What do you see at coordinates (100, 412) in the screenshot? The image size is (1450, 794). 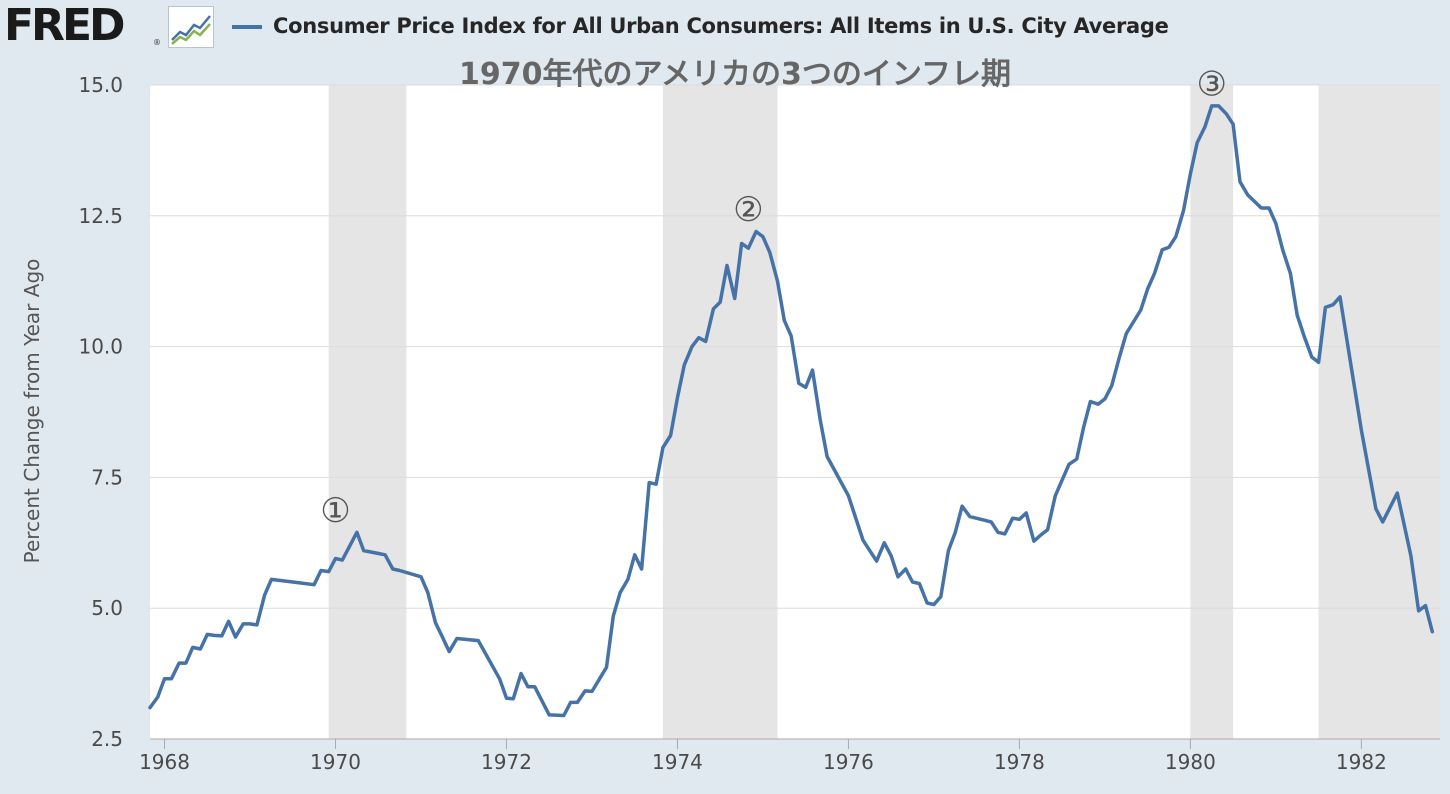 I see `y-axis-ticks: 2.5 5.0 7.5 10.0 12.5 15.0` at bounding box center [100, 412].